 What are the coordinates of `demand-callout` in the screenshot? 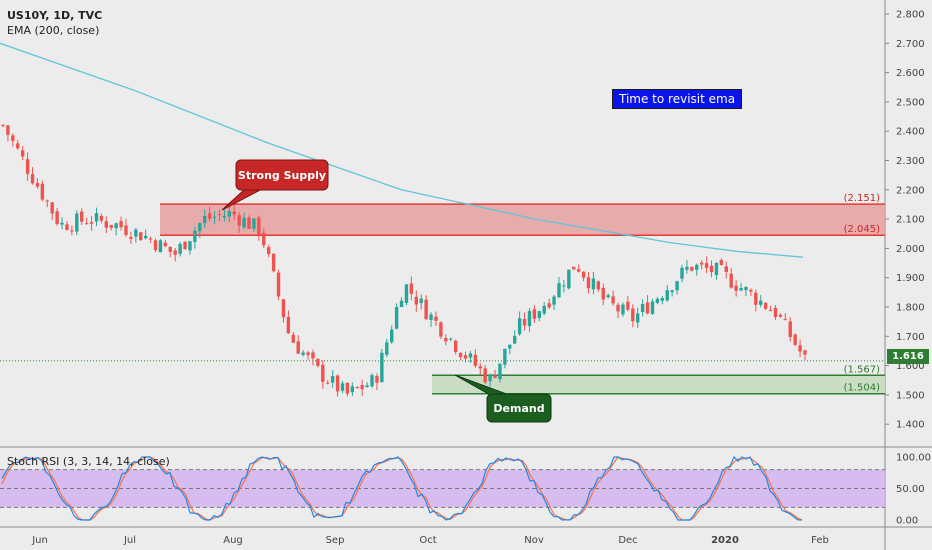 It's located at (519, 408).